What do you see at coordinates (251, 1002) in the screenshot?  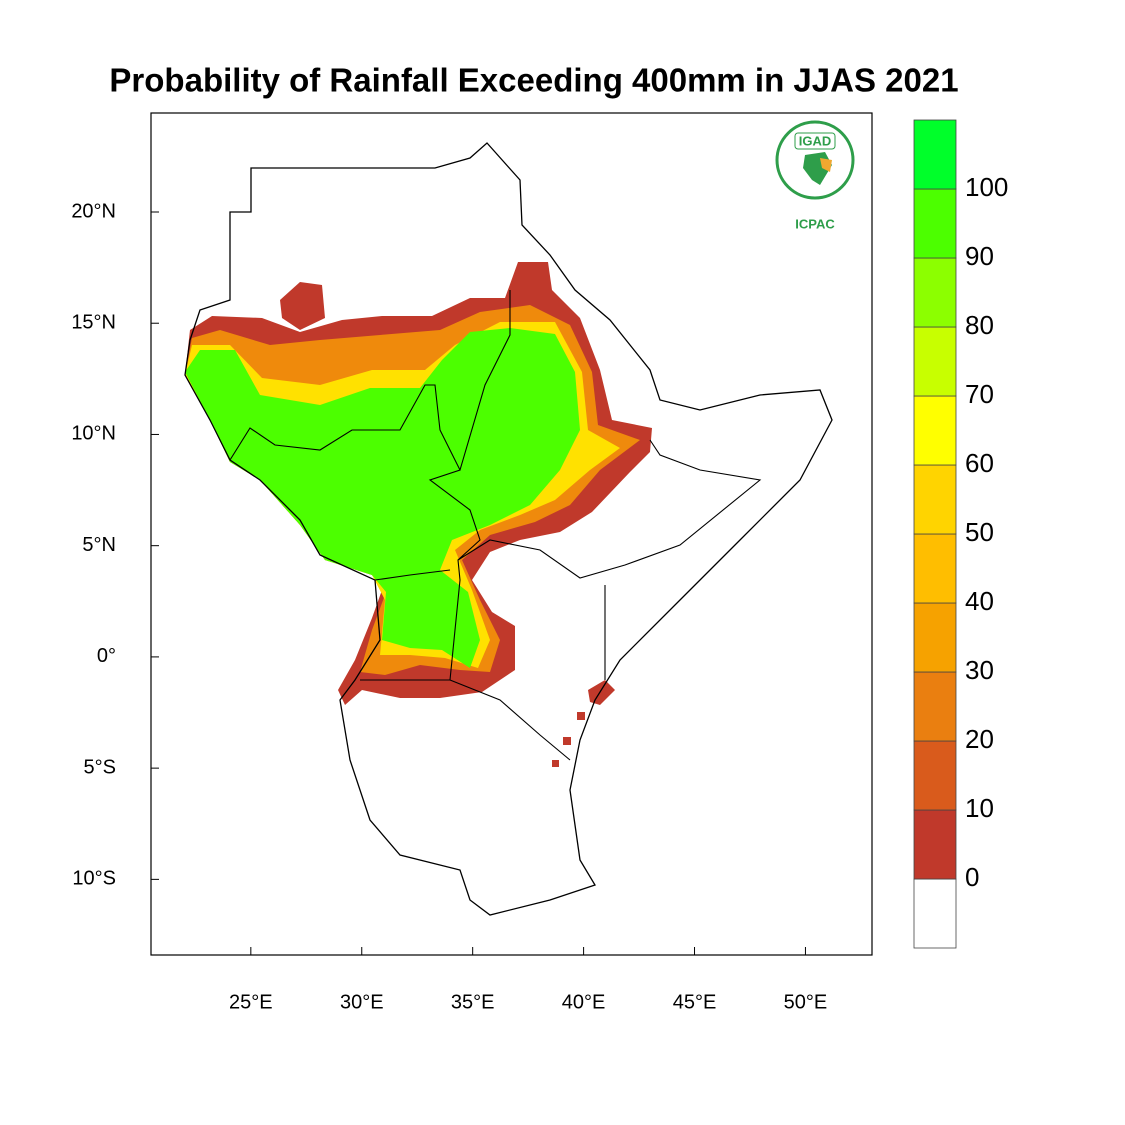 I see `x-tick-label: 25°E` at bounding box center [251, 1002].